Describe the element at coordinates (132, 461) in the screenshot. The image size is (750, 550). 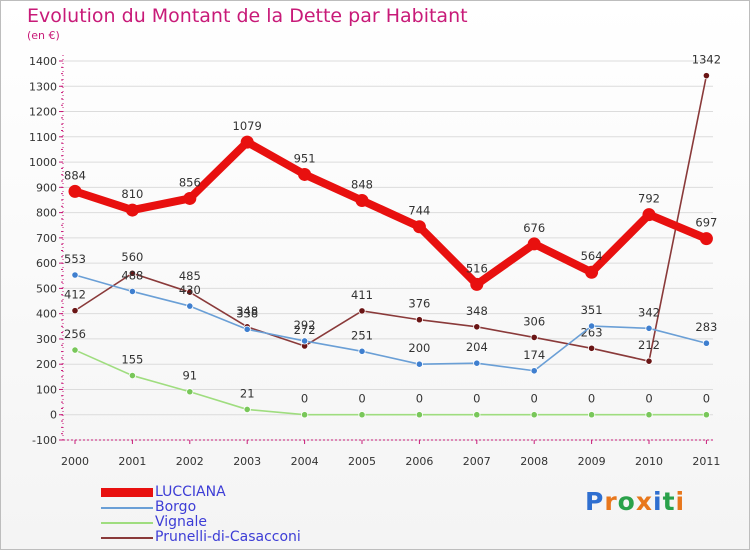
I see `x-tick-label: 2001` at that location.